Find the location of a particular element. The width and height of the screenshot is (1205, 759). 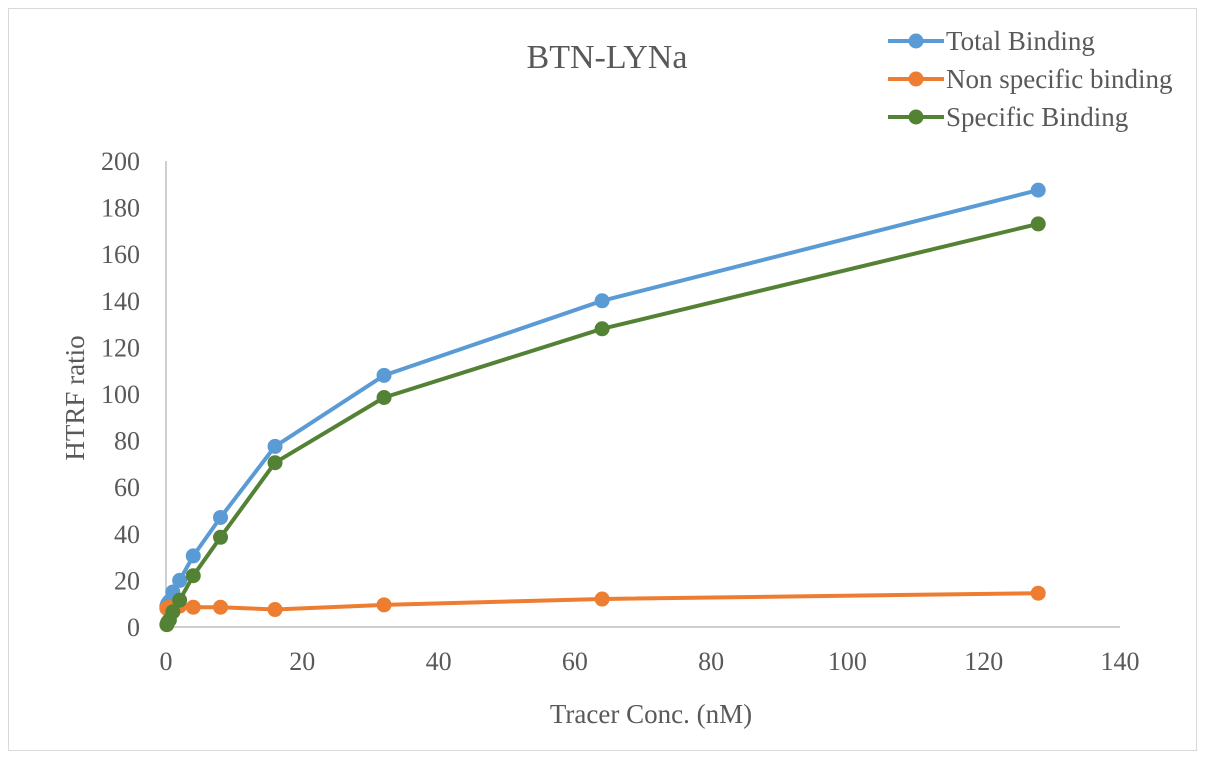

legend-label: Non specific binding is located at coordinates (1059, 79).